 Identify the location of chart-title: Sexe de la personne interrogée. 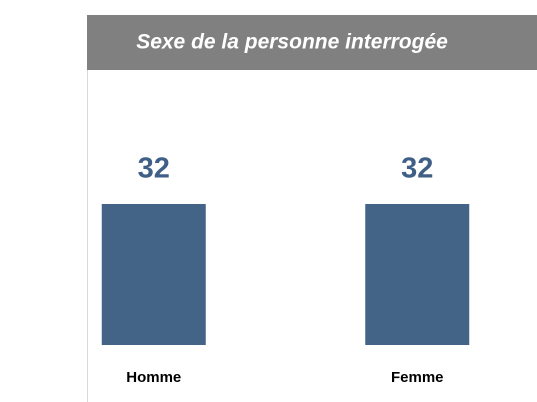
(292, 42).